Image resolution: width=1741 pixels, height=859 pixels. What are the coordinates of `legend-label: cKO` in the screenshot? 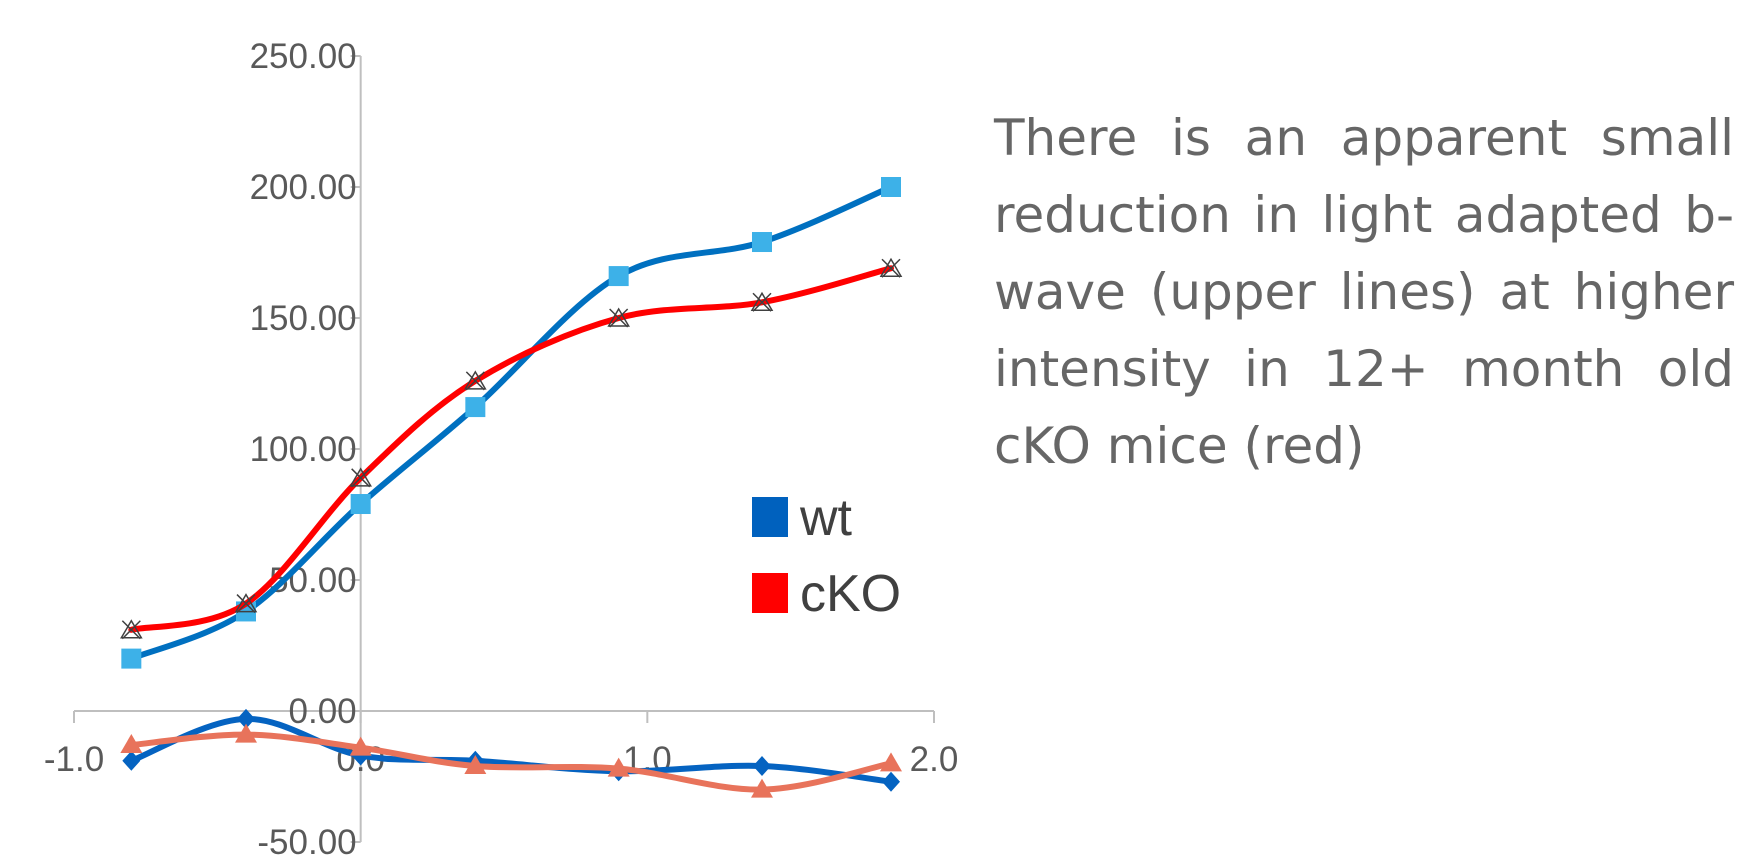 It's located at (850, 594).